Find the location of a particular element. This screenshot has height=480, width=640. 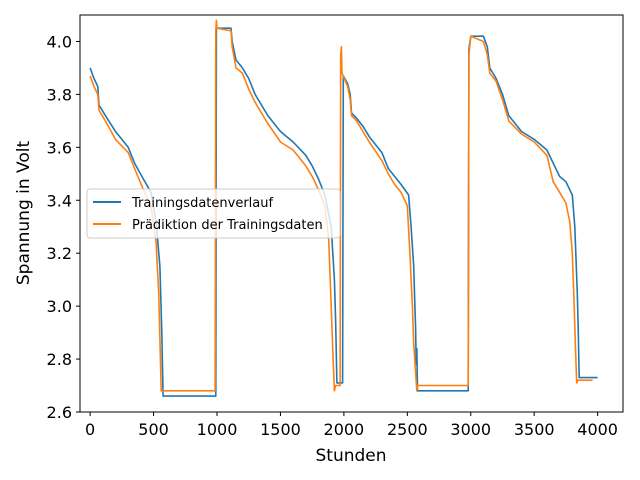

x-tick-label: 3000 is located at coordinates (470, 429).